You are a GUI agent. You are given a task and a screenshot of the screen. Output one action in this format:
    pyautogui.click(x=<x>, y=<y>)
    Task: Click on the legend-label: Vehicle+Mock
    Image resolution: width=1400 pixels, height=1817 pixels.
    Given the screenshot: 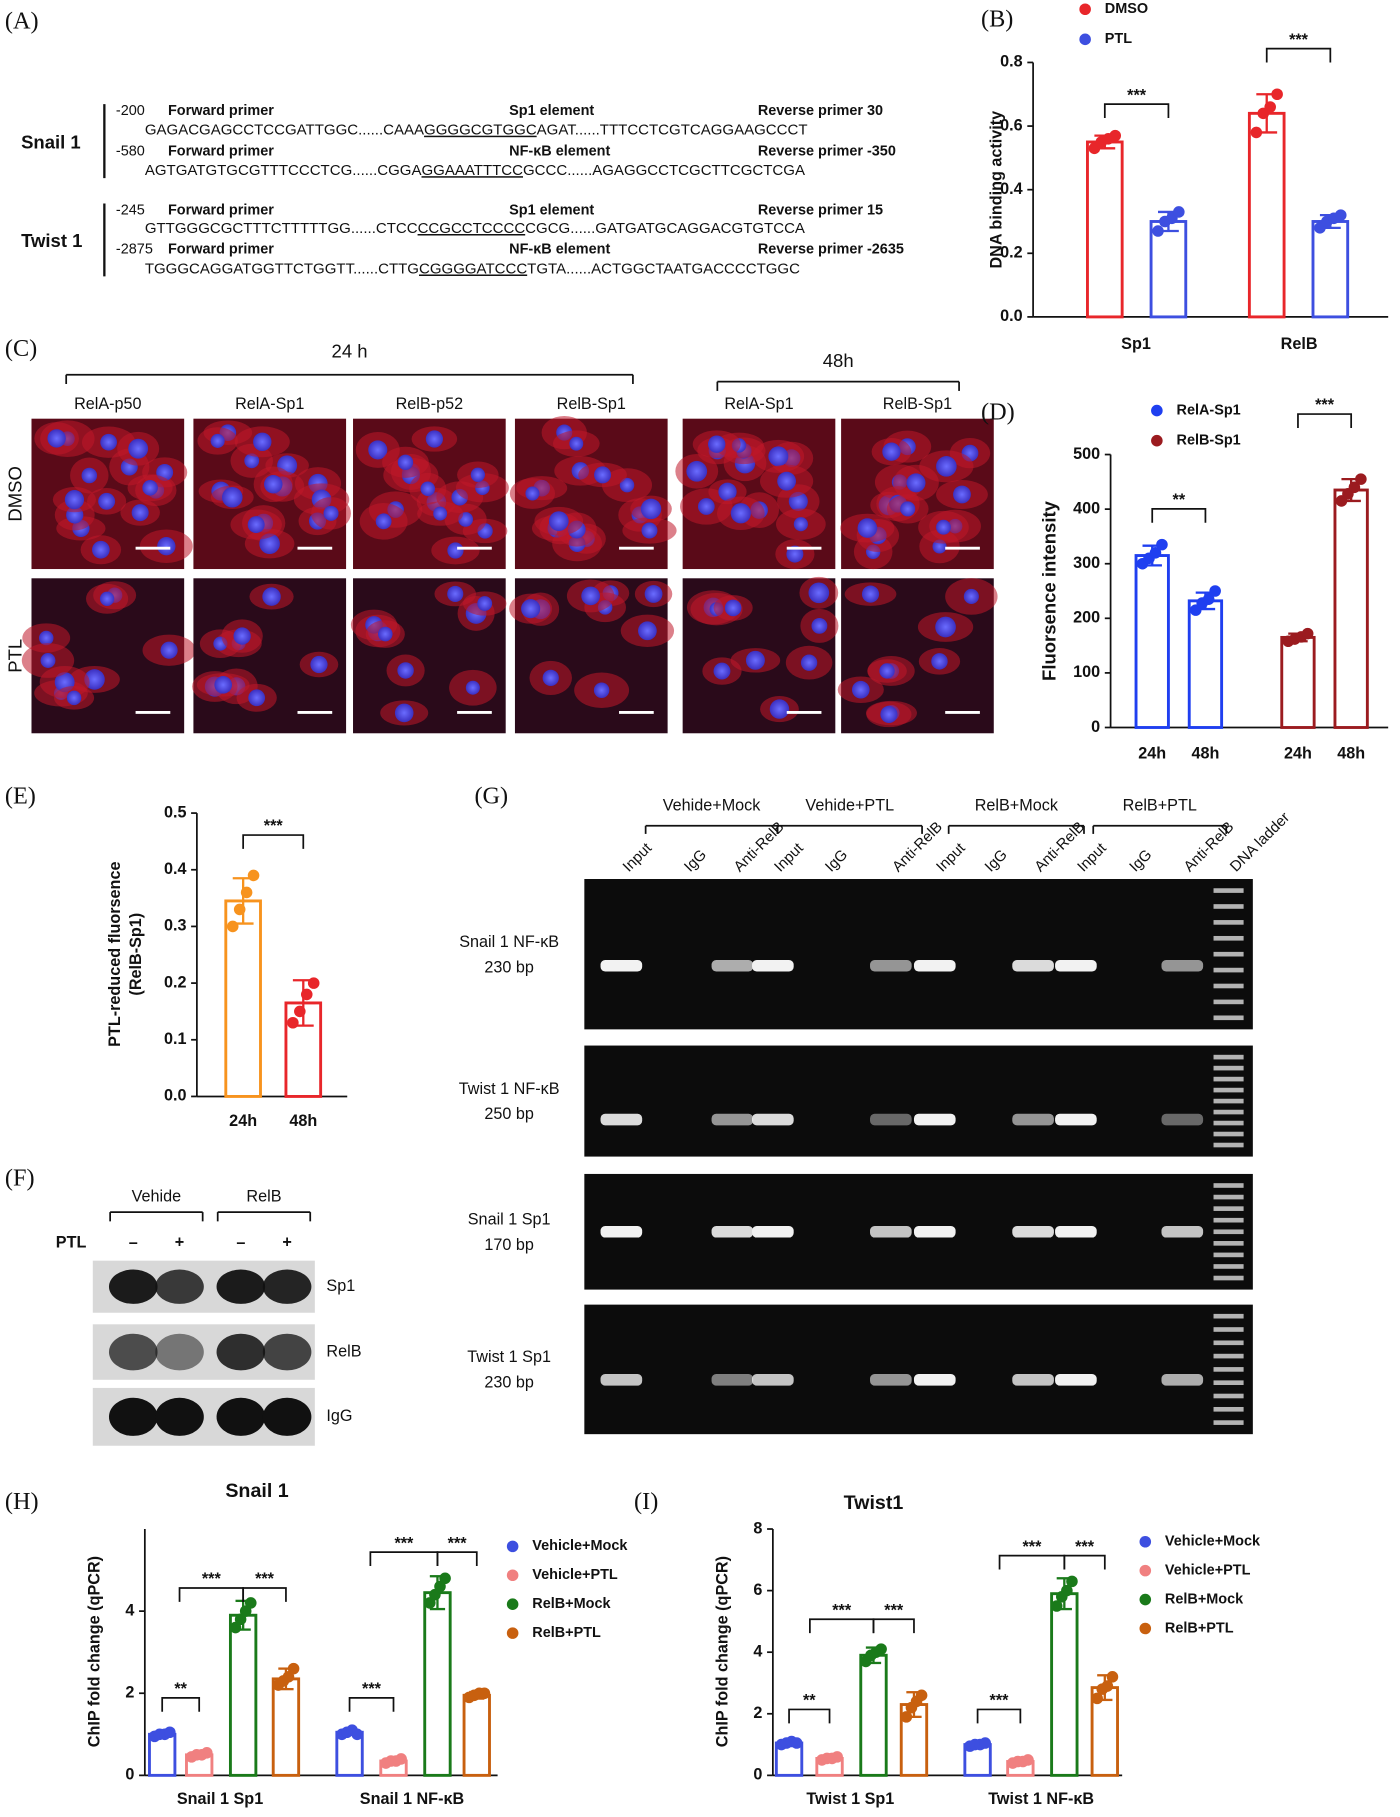 What is the action you would take?
    pyautogui.click(x=580, y=1546)
    